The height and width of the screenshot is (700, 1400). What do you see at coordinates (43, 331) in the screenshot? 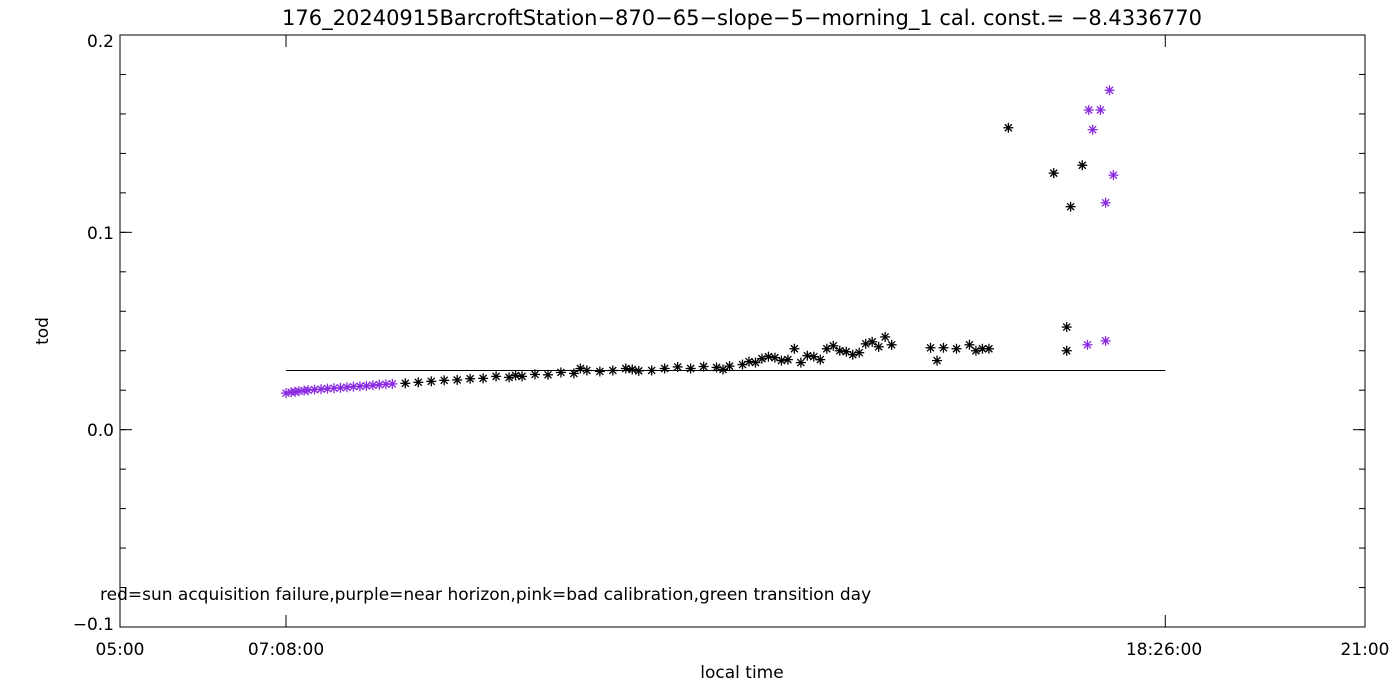
I see `y-axis-label: tod` at bounding box center [43, 331].